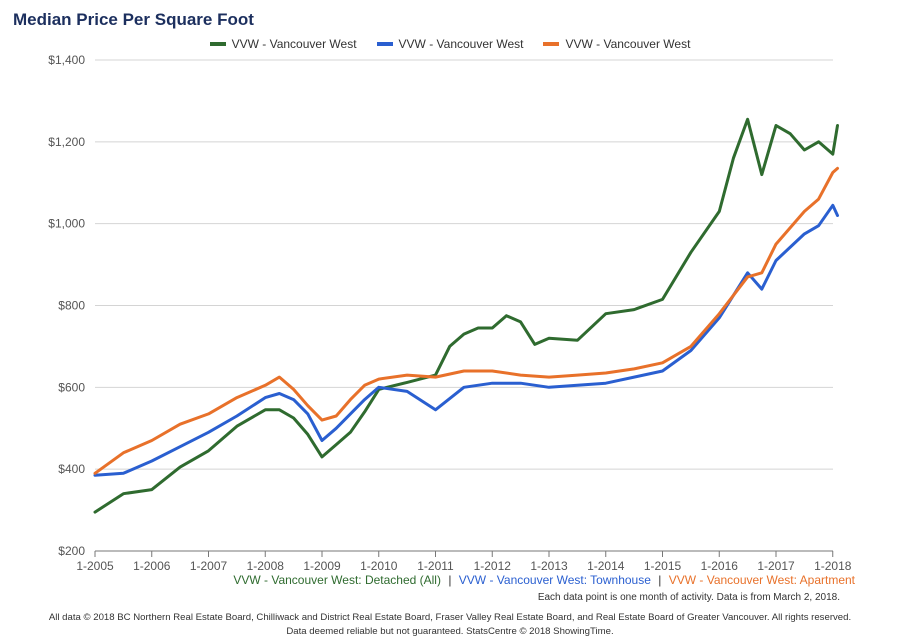  Describe the element at coordinates (71, 551) in the screenshot. I see `y-tick-label: $200` at that location.